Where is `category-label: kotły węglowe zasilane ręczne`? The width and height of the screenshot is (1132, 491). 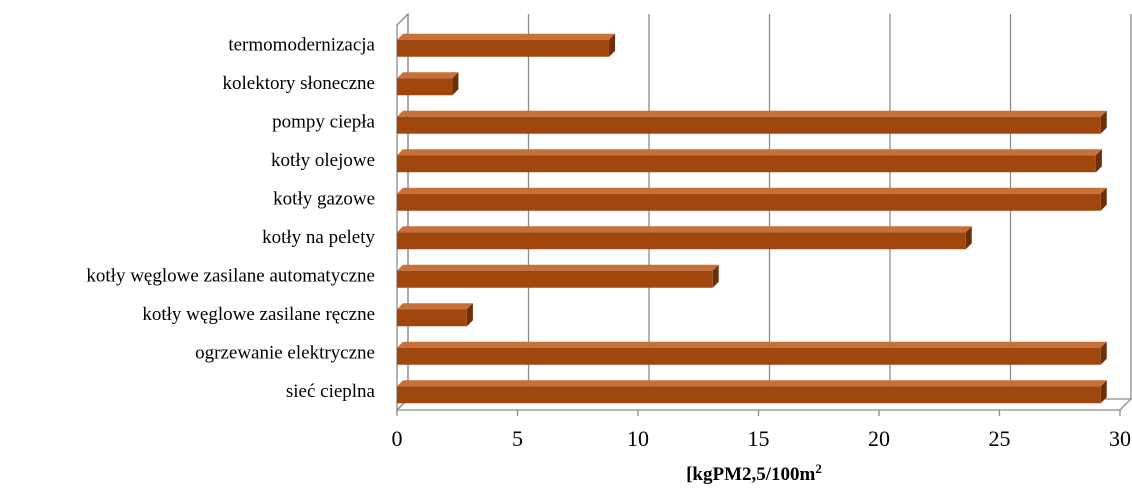 category-label: kotły węglowe zasilane ręczne is located at coordinates (258, 314).